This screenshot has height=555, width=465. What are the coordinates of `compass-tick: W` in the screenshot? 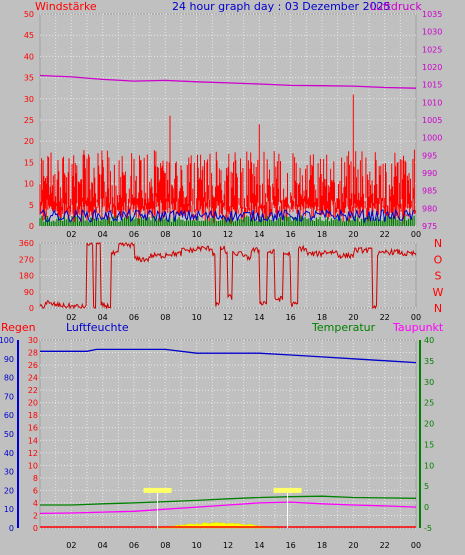 It's located at (438, 292).